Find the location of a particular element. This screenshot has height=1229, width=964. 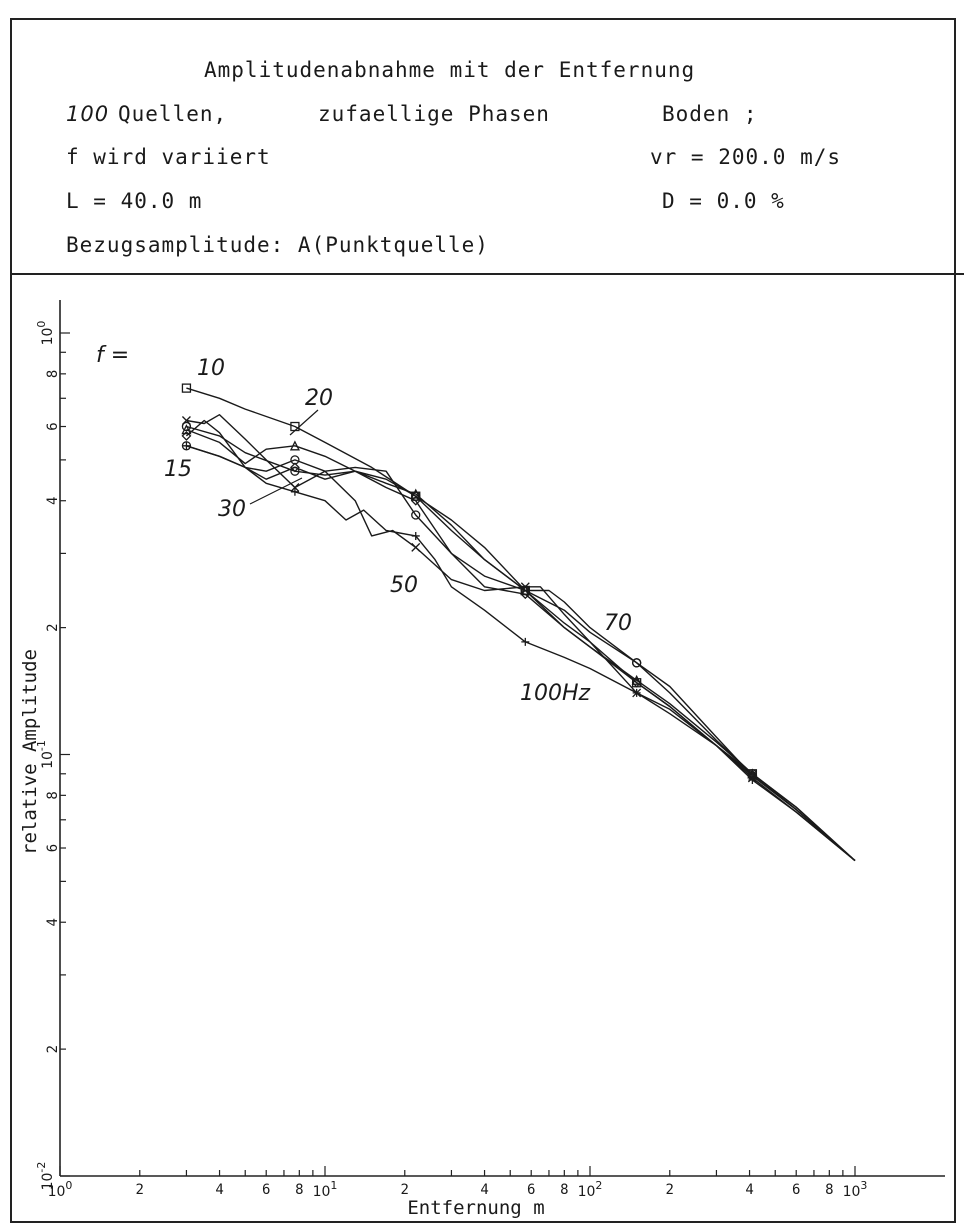

series-label-50: 50 is located at coordinates (404, 585).